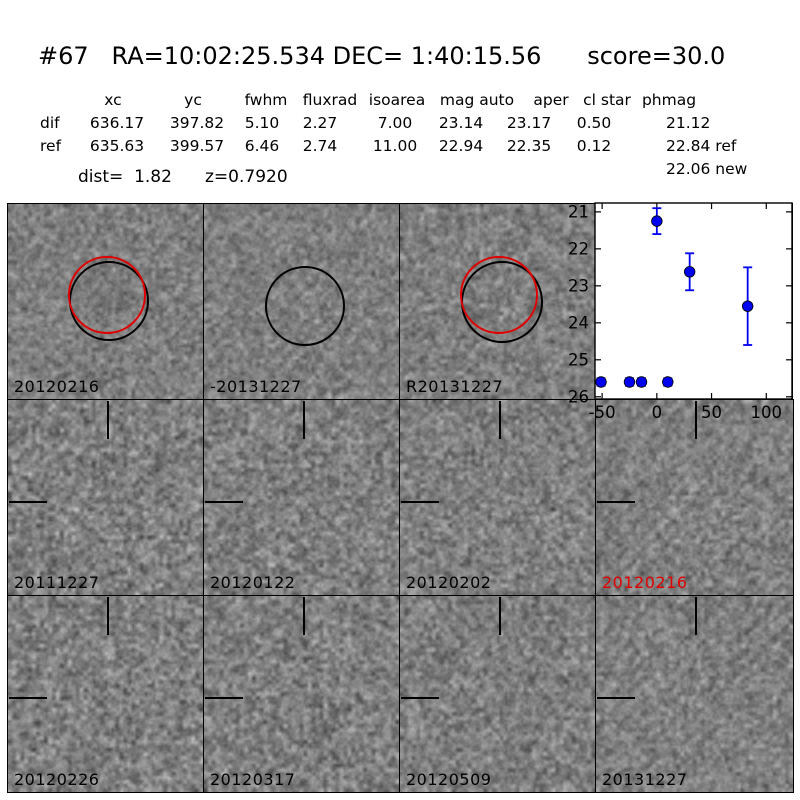 The image size is (800, 800). What do you see at coordinates (253, 582) in the screenshot?
I see `stamp-label: 20120122` at bounding box center [253, 582].